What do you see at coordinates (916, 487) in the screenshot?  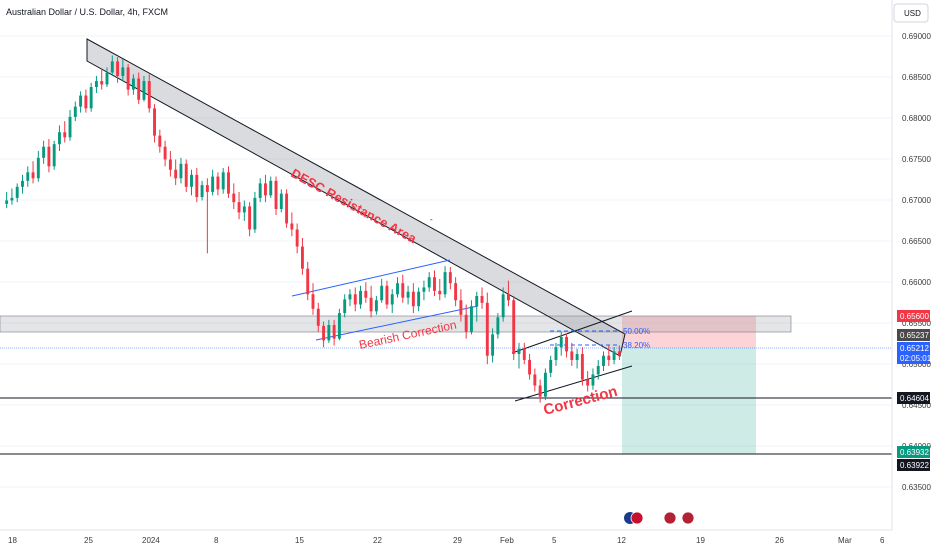 I see `y-tick: 0.63500` at bounding box center [916, 487].